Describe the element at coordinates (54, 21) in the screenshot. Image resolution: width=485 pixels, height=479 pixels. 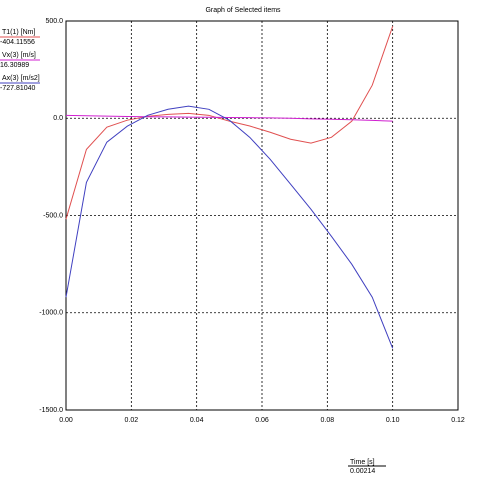
I see `y-tick-label: 500.0` at that location.